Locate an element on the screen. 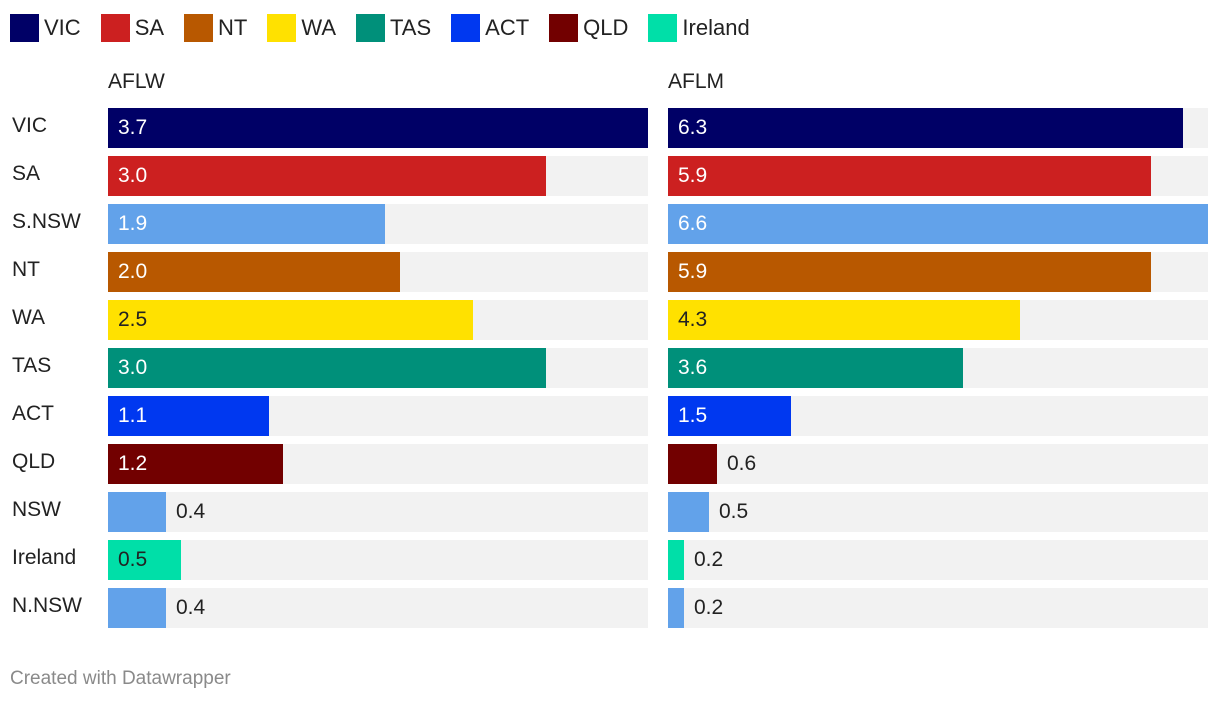 The image size is (1220, 704). bar-track: 6.3 is located at coordinates (938, 128).